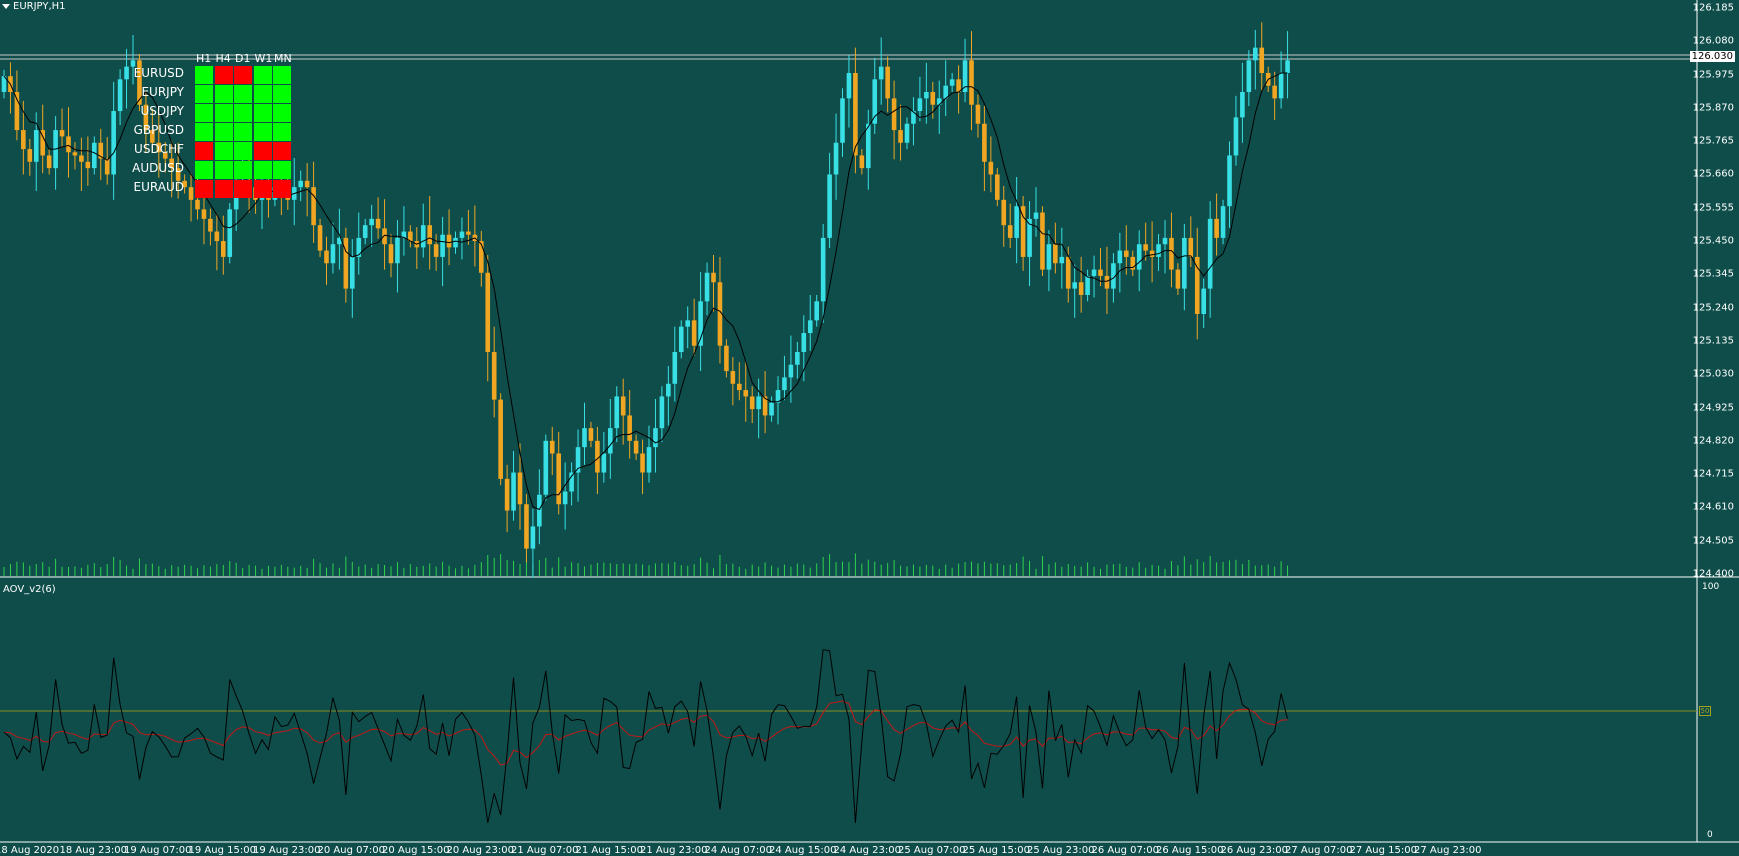  I want to click on matrix-timeframe-header: MN, so click(283, 58).